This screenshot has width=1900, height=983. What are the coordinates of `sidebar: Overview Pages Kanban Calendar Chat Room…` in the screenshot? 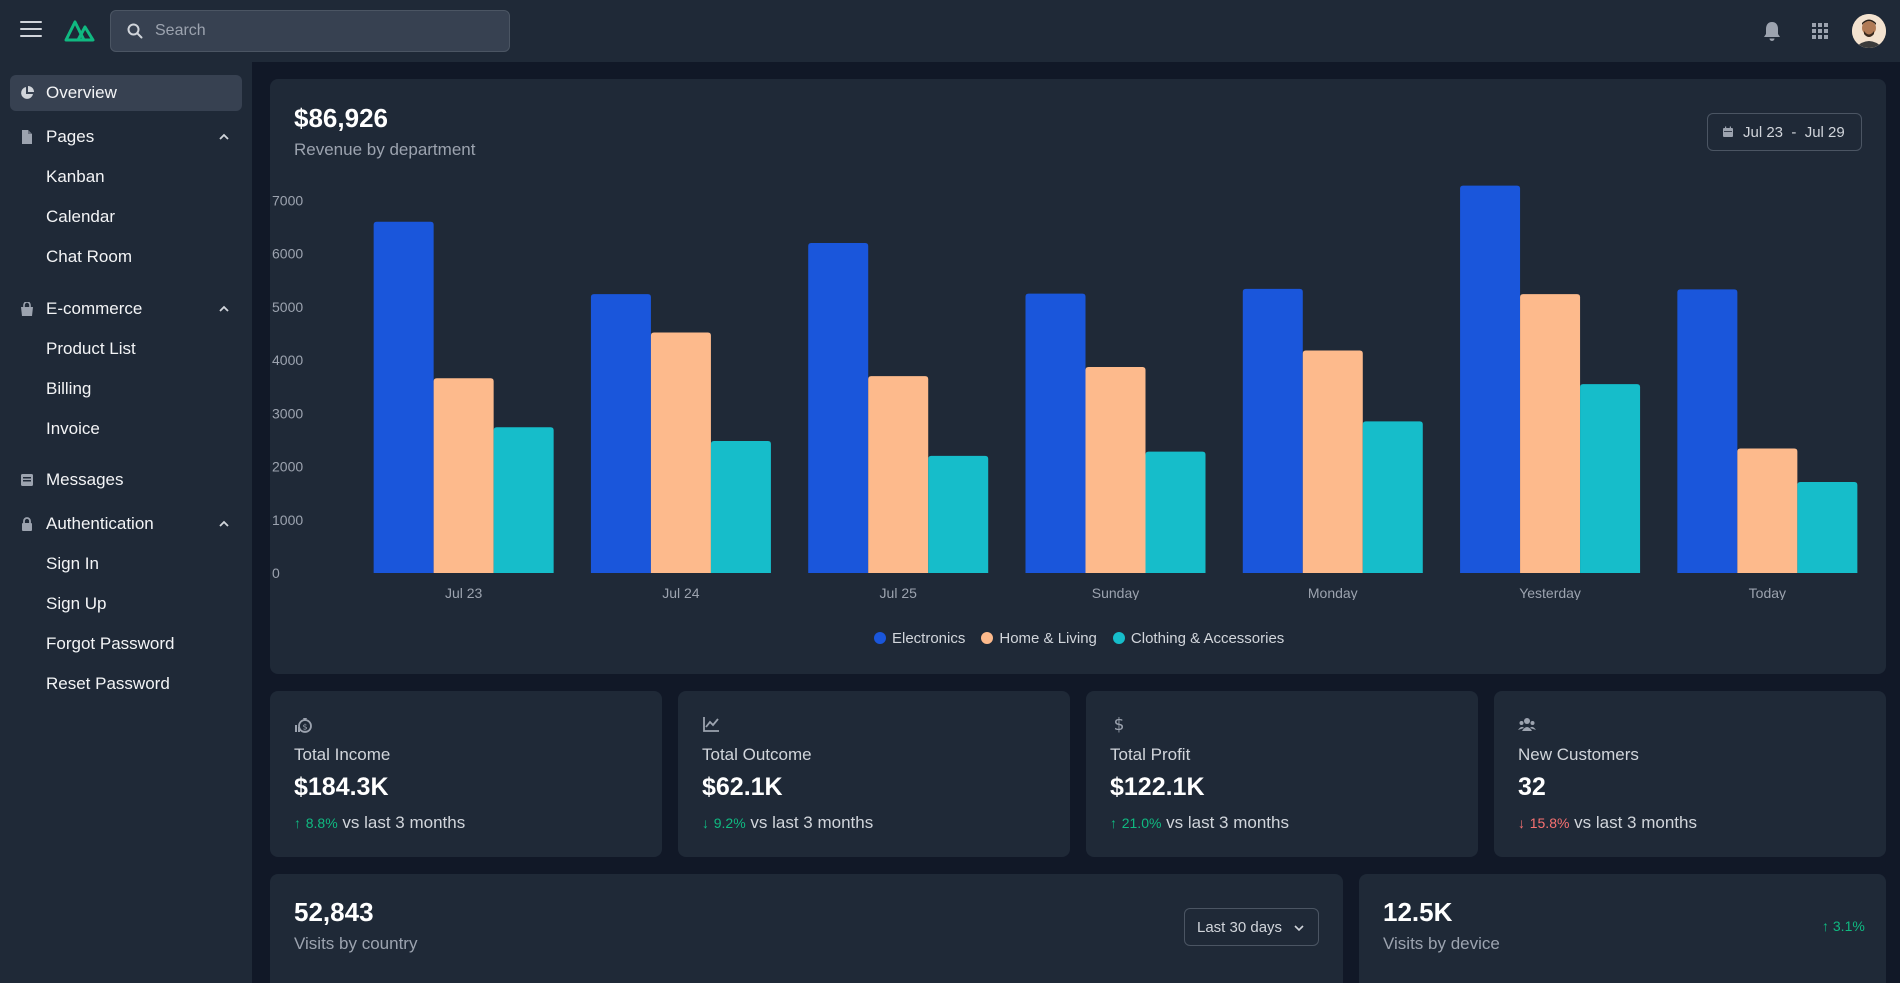 It's located at (126, 522).